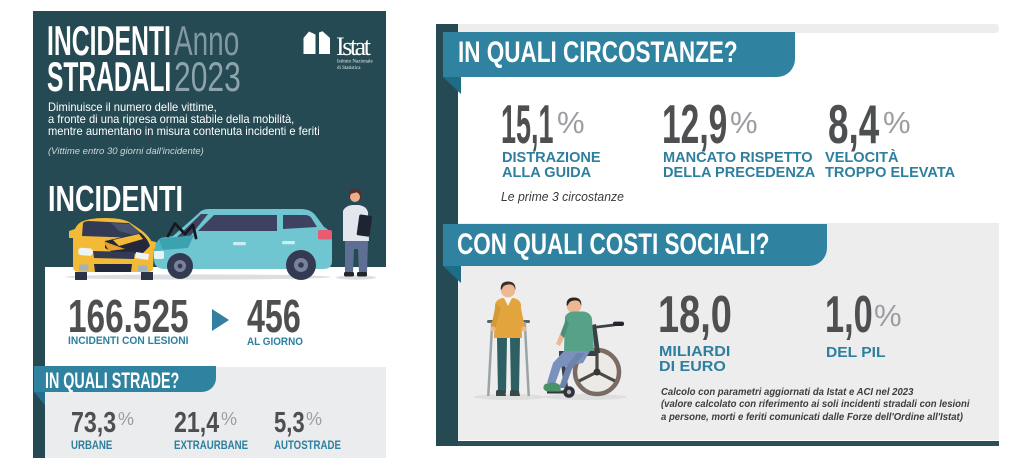  What do you see at coordinates (355, 62) in the screenshot?
I see `svg-text: Istituto Nazionale` at bounding box center [355, 62].